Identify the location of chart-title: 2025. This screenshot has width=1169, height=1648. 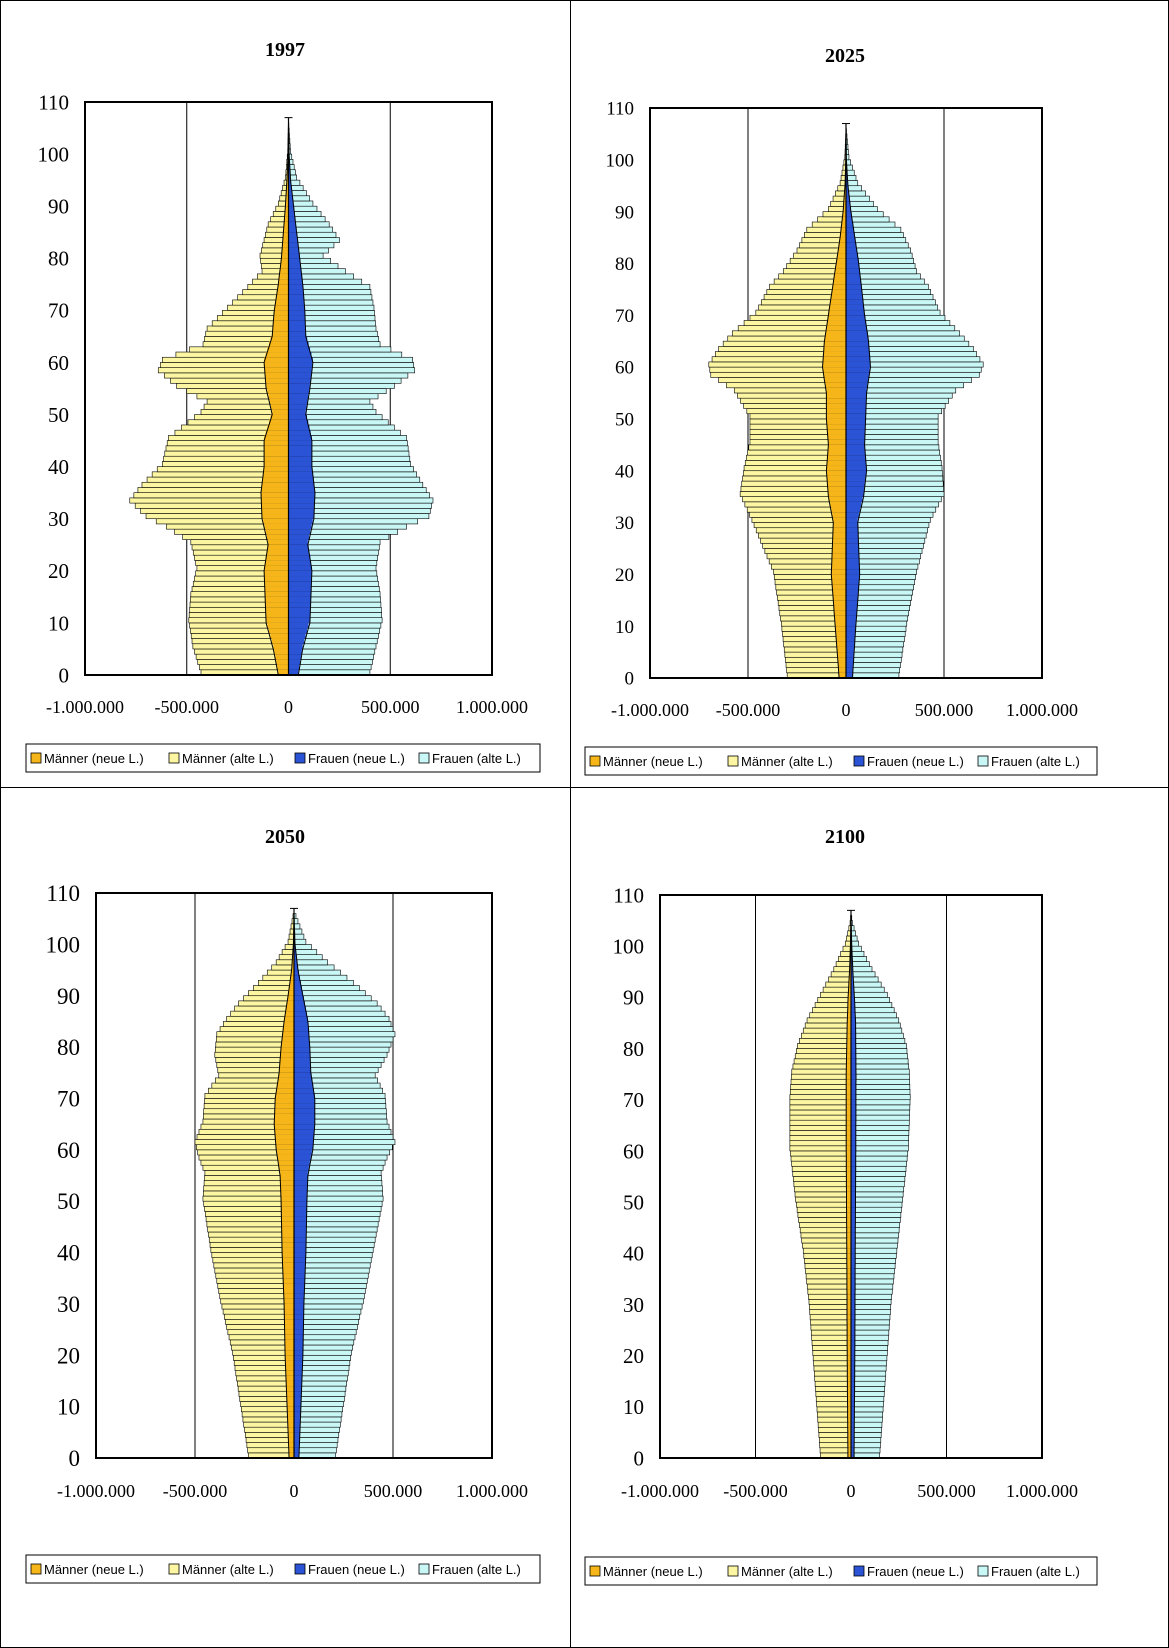
(845, 56).